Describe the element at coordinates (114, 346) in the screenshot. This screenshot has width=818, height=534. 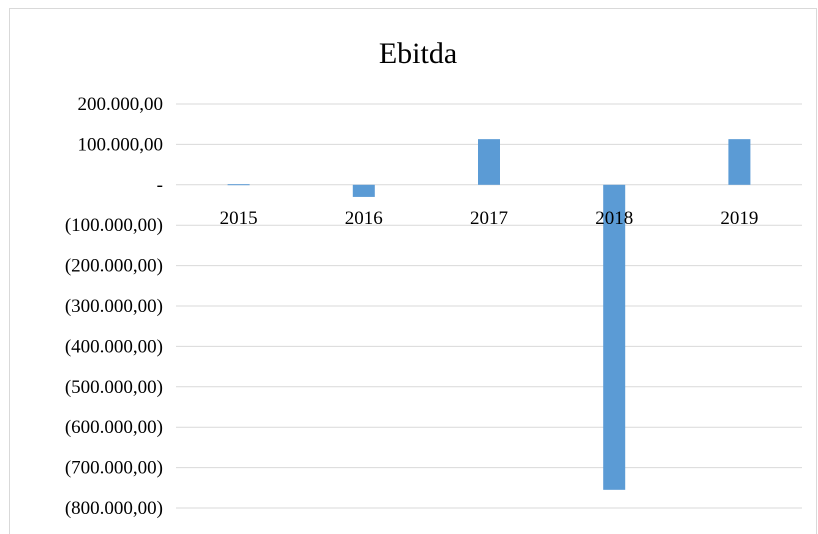
I see `y-tick-label: (400.000,00)` at that location.